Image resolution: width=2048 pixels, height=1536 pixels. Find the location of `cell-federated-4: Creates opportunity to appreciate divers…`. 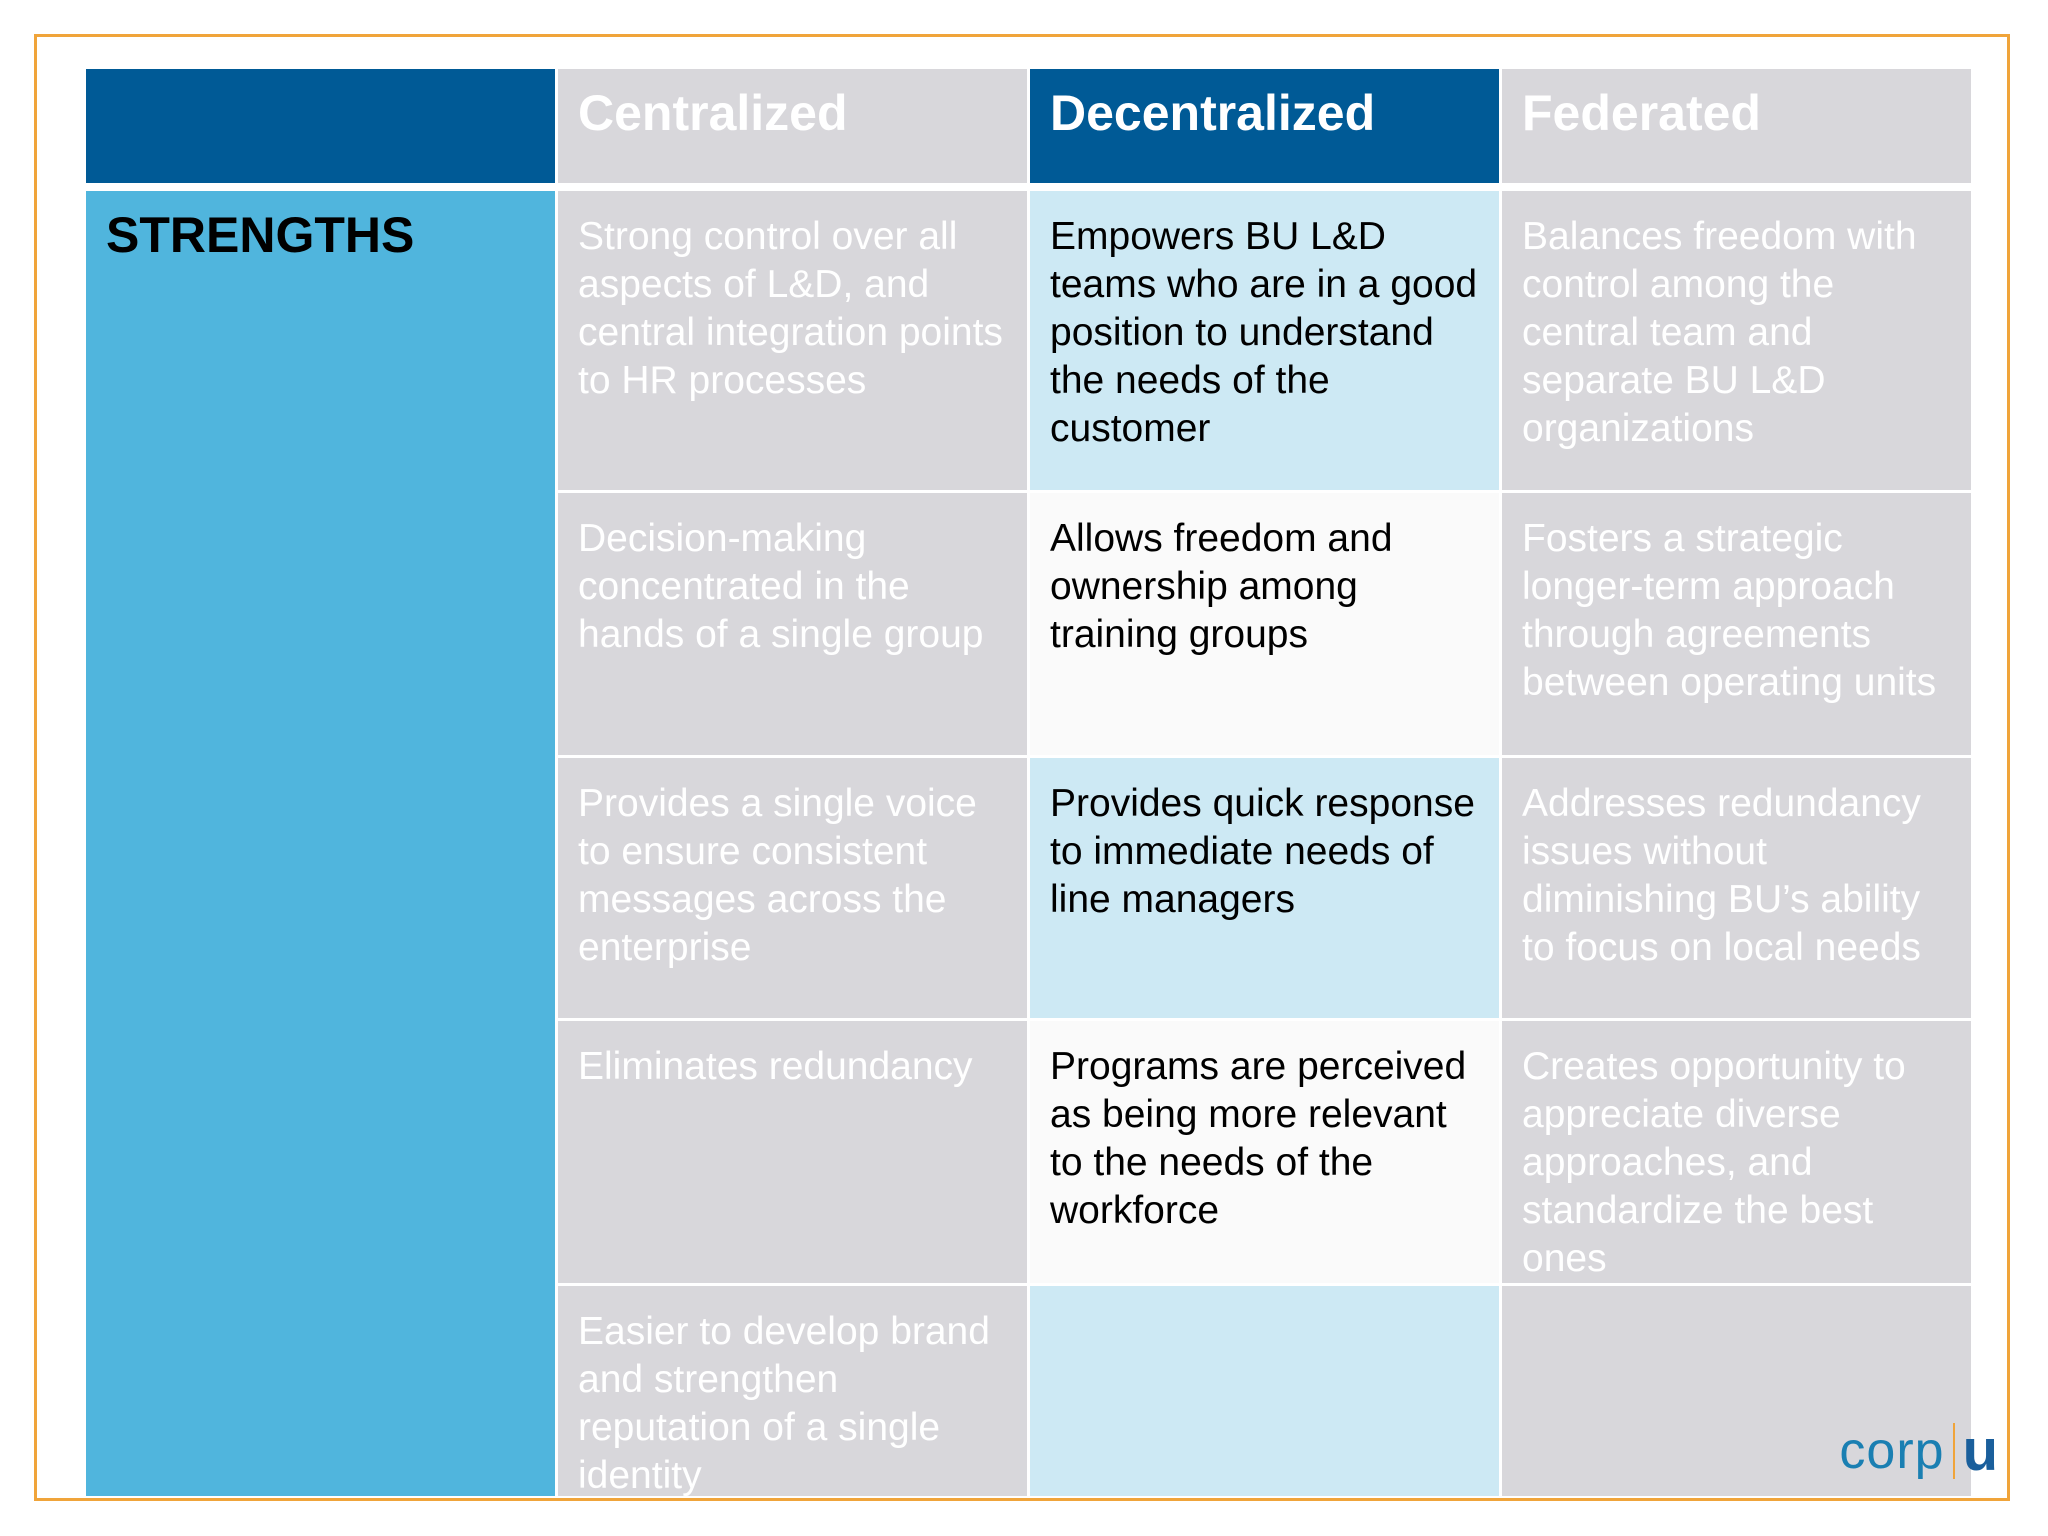

cell-federated-4: Creates opportunity to appreciate divers… is located at coordinates (1736, 1152).